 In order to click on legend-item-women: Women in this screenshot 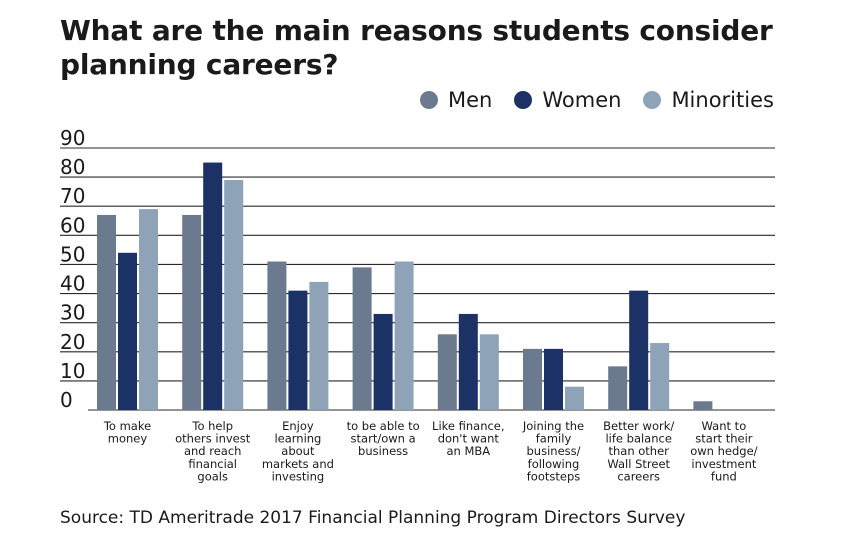, I will do `click(567, 100)`.